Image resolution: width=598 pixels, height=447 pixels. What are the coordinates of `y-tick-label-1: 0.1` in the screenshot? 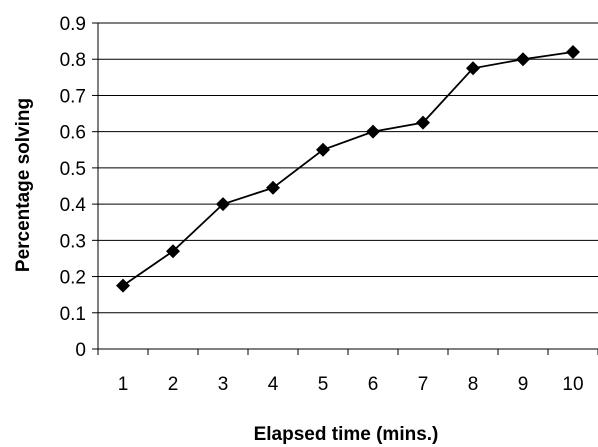 It's located at (73, 314).